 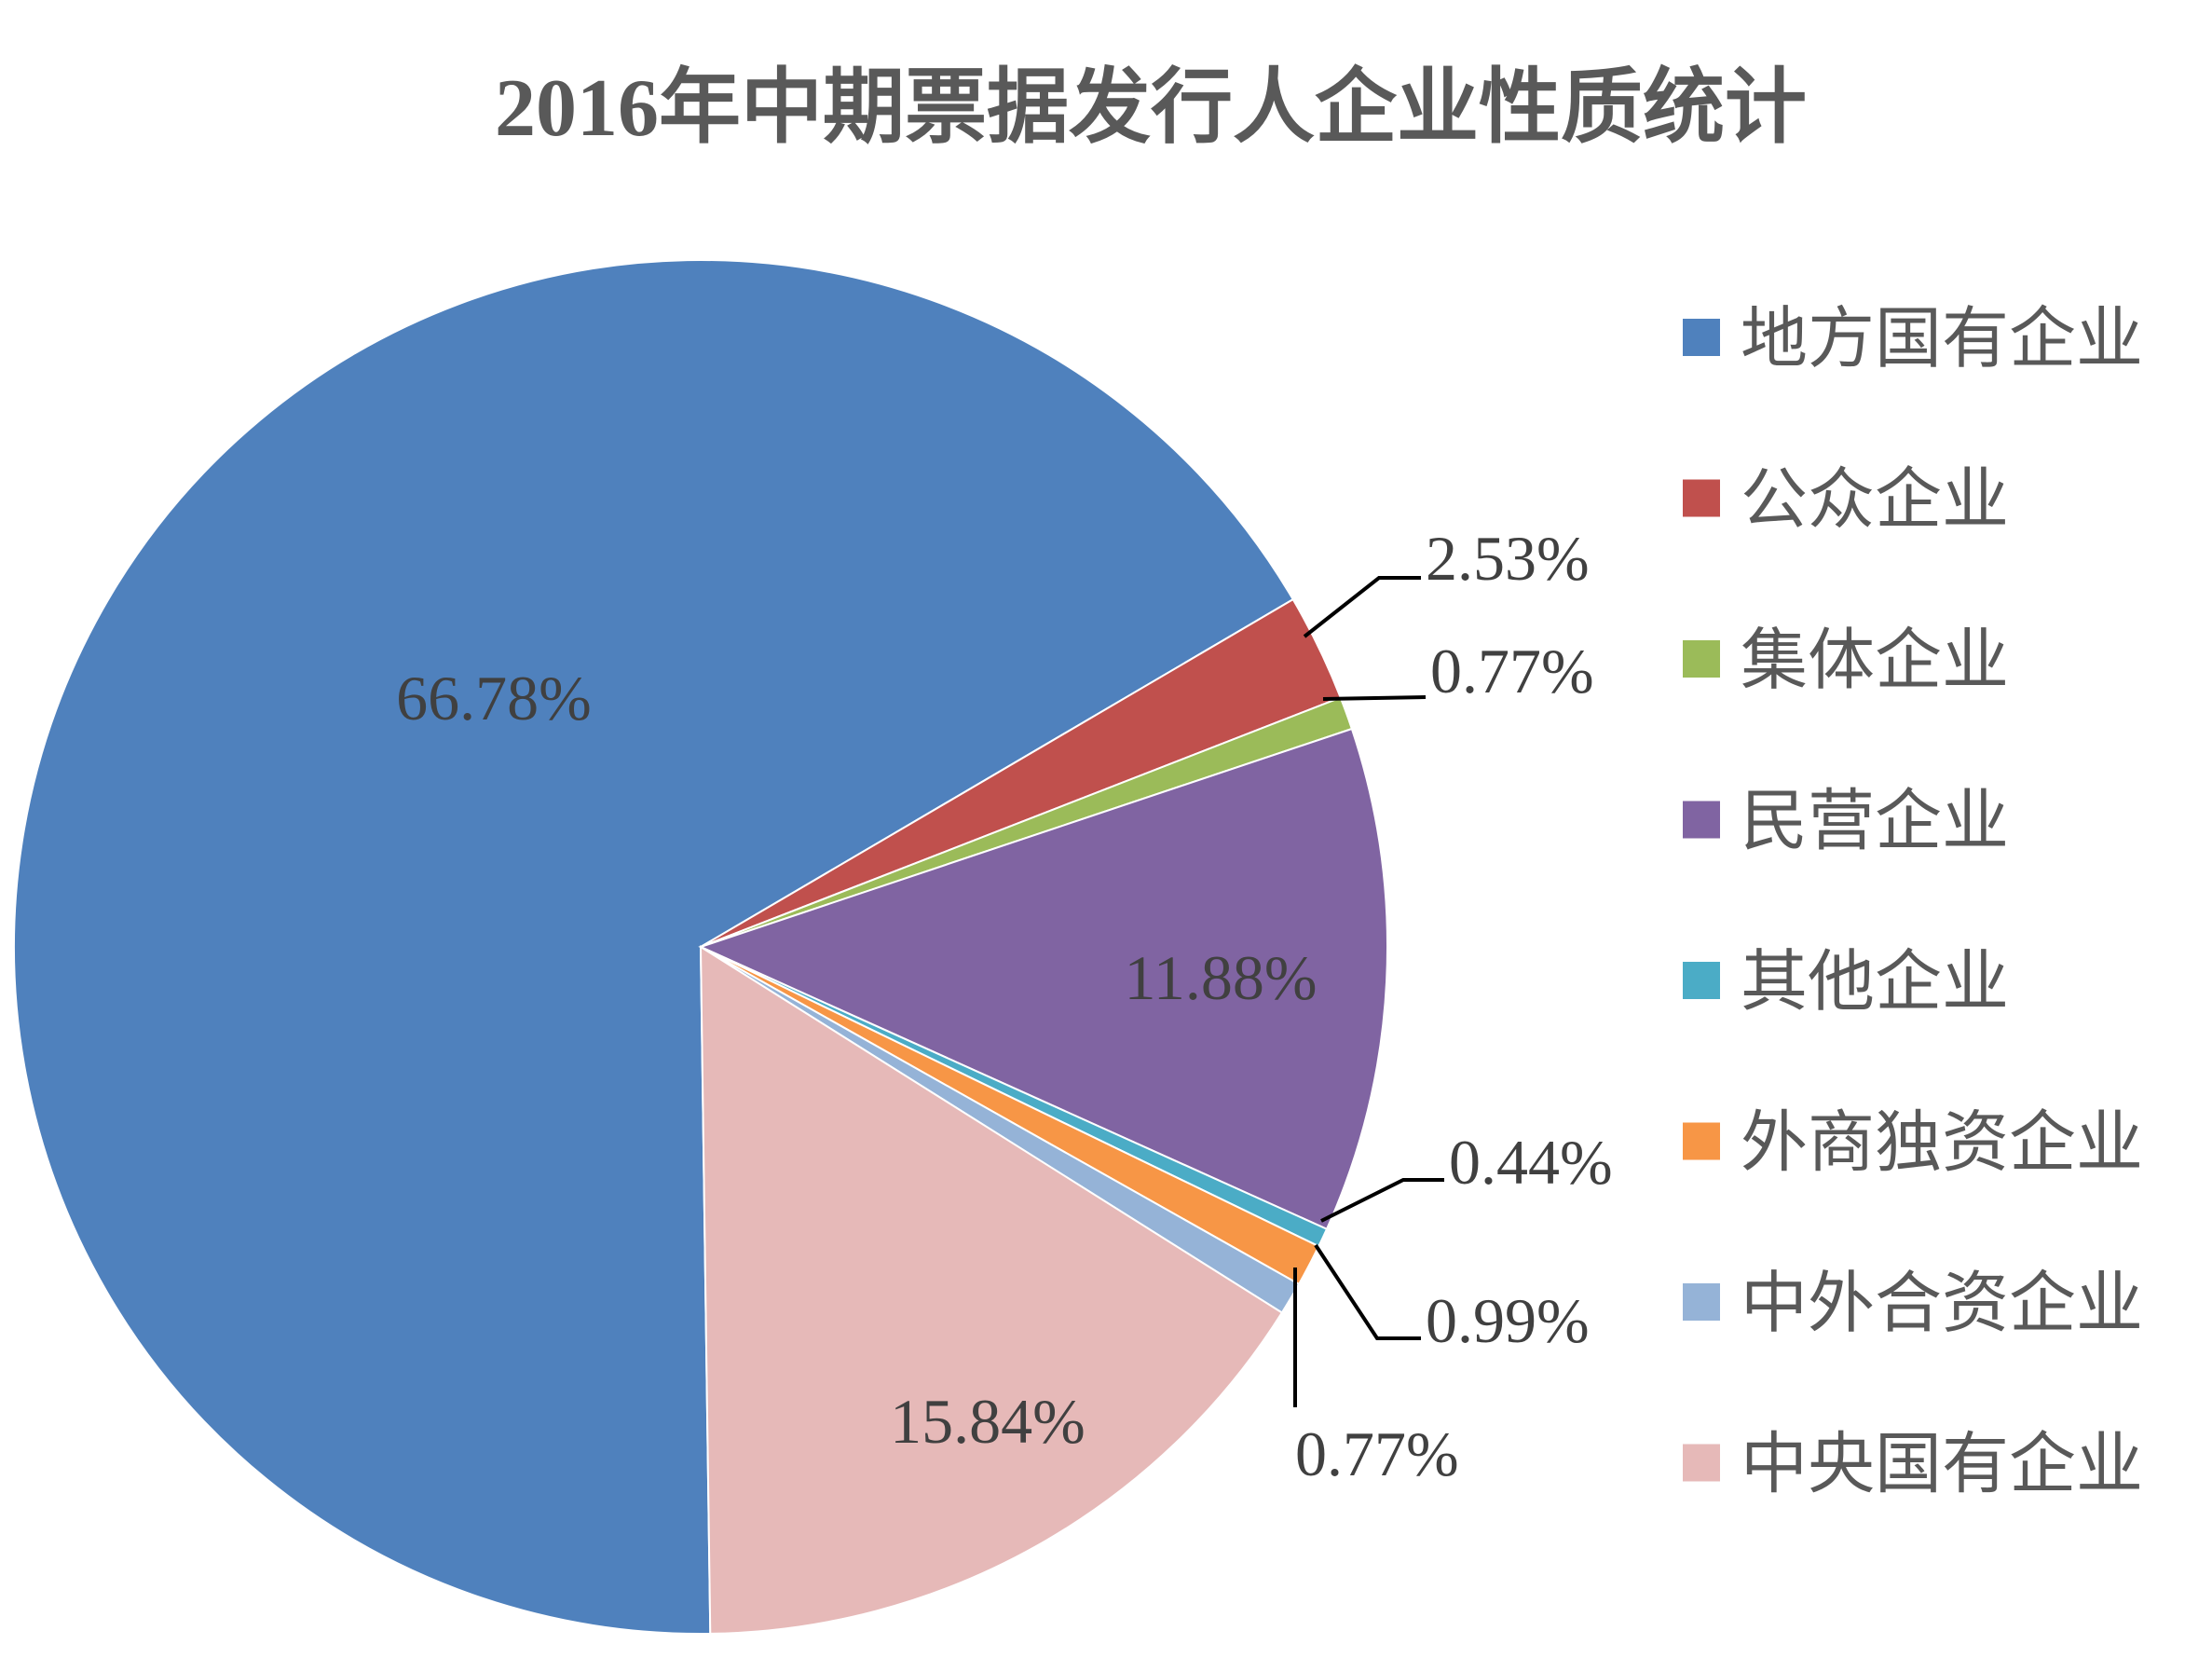 What do you see at coordinates (1875, 982) in the screenshot?
I see `legend-label-5: 其他企业` at bounding box center [1875, 982].